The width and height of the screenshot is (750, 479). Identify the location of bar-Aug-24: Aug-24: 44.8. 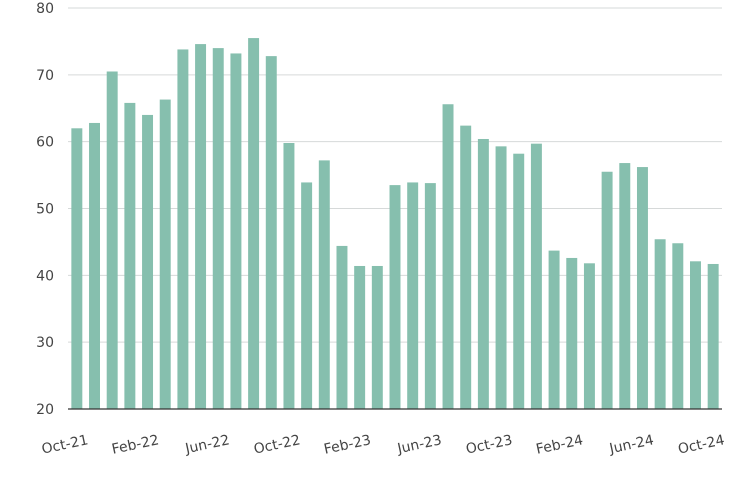
(678, 326).